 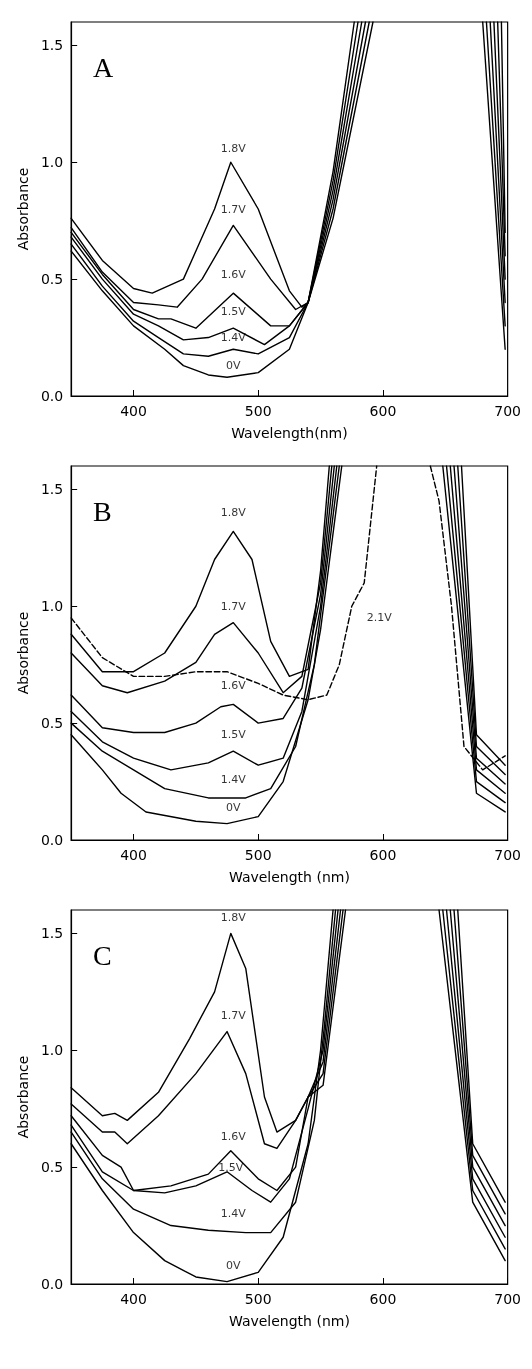 What do you see at coordinates (379, 618) in the screenshot?
I see `annotation: 2.1V` at bounding box center [379, 618].